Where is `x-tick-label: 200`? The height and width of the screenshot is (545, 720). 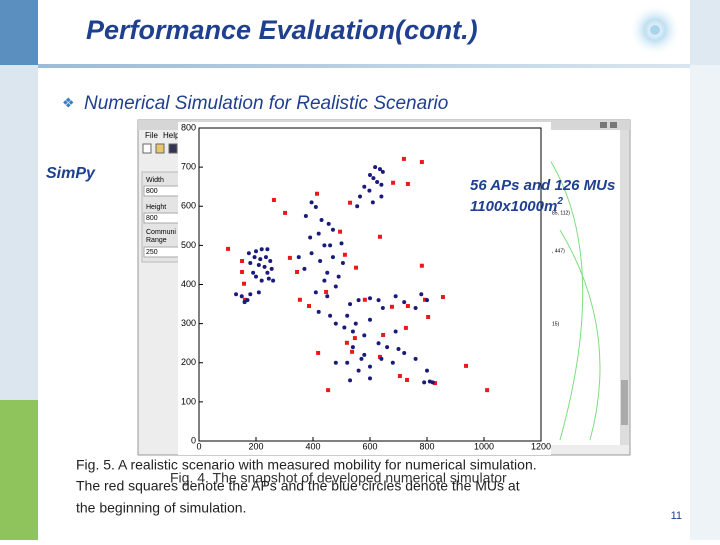
x-tick-label: 200 is located at coordinates (255, 446).